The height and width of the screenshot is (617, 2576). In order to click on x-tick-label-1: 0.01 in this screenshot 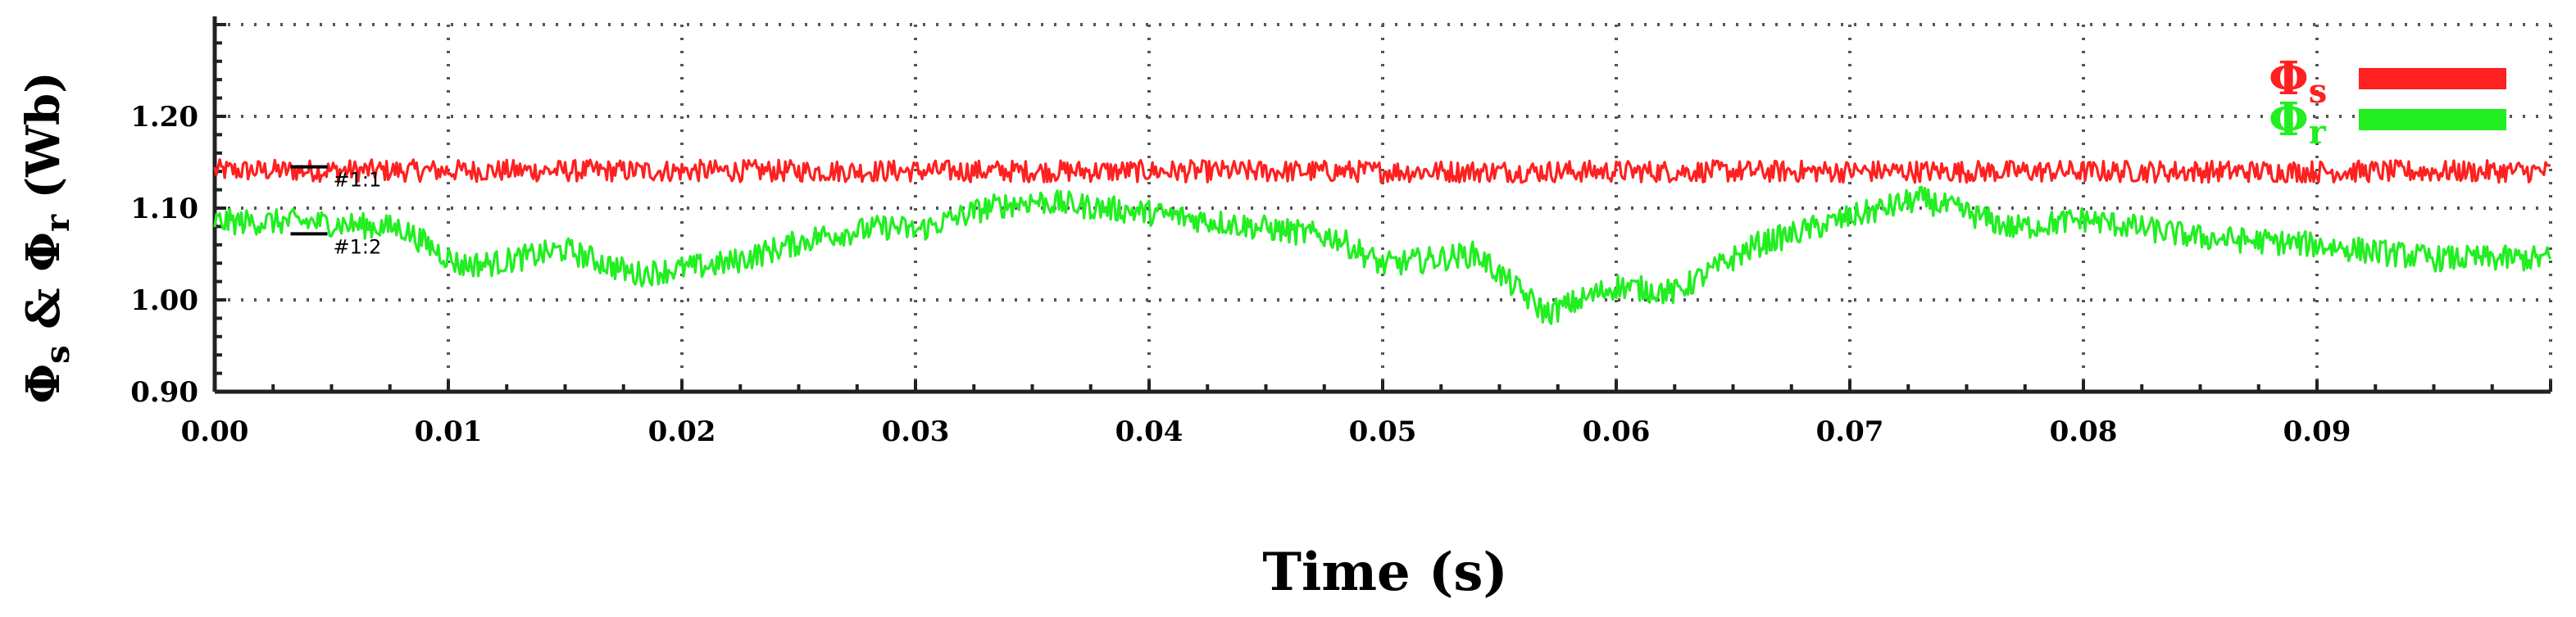, I will do `click(449, 432)`.